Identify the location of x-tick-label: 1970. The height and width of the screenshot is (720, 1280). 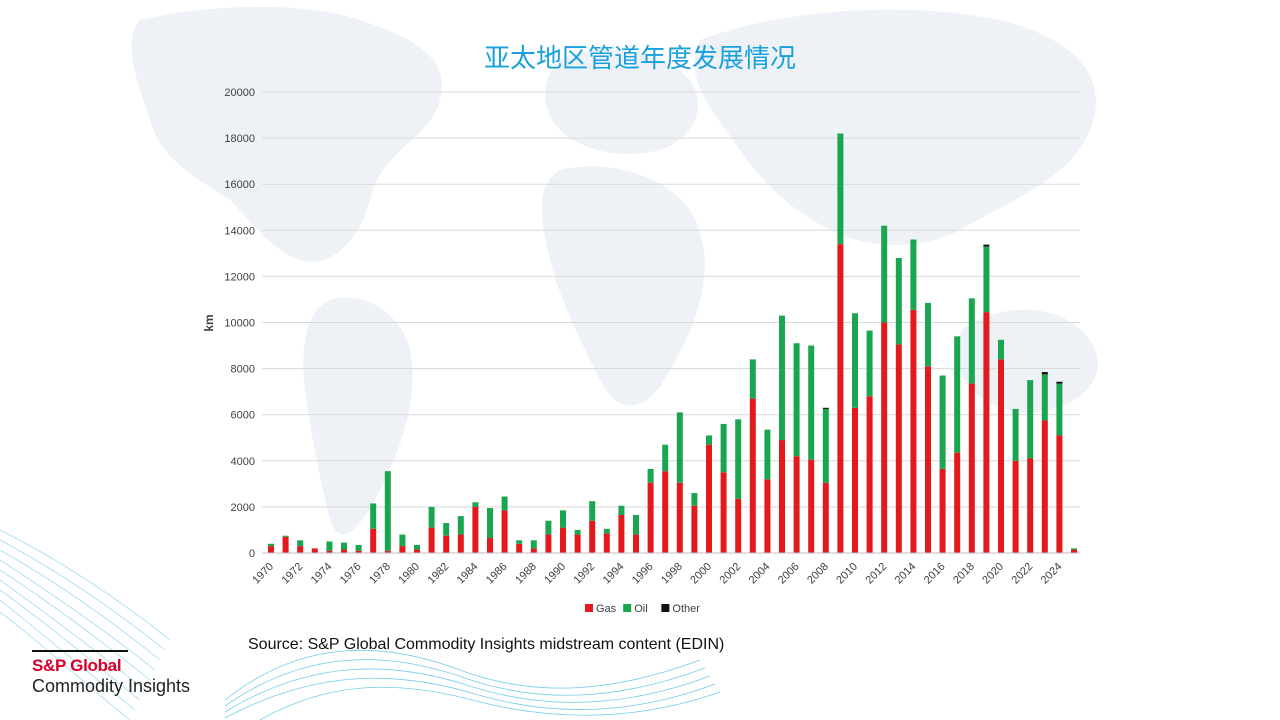
(263, 574).